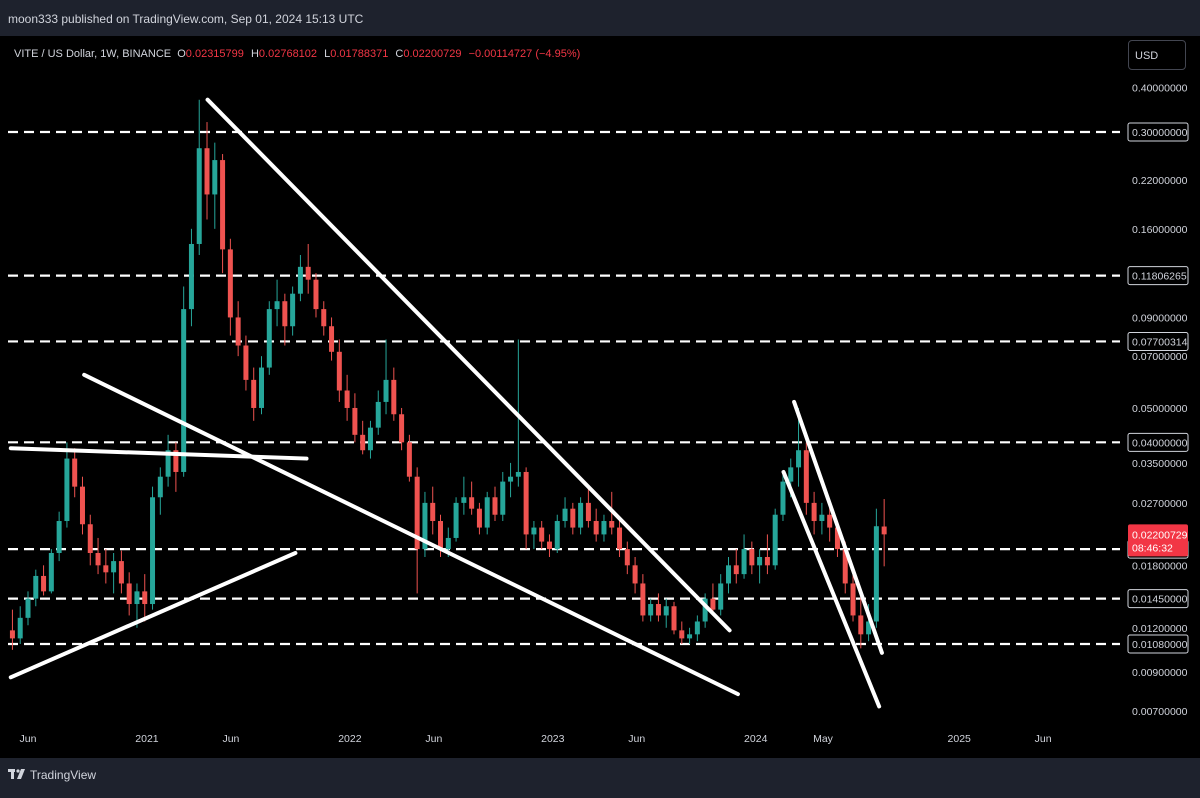  I want to click on level-price-label: 0.01080000, so click(1160, 645).